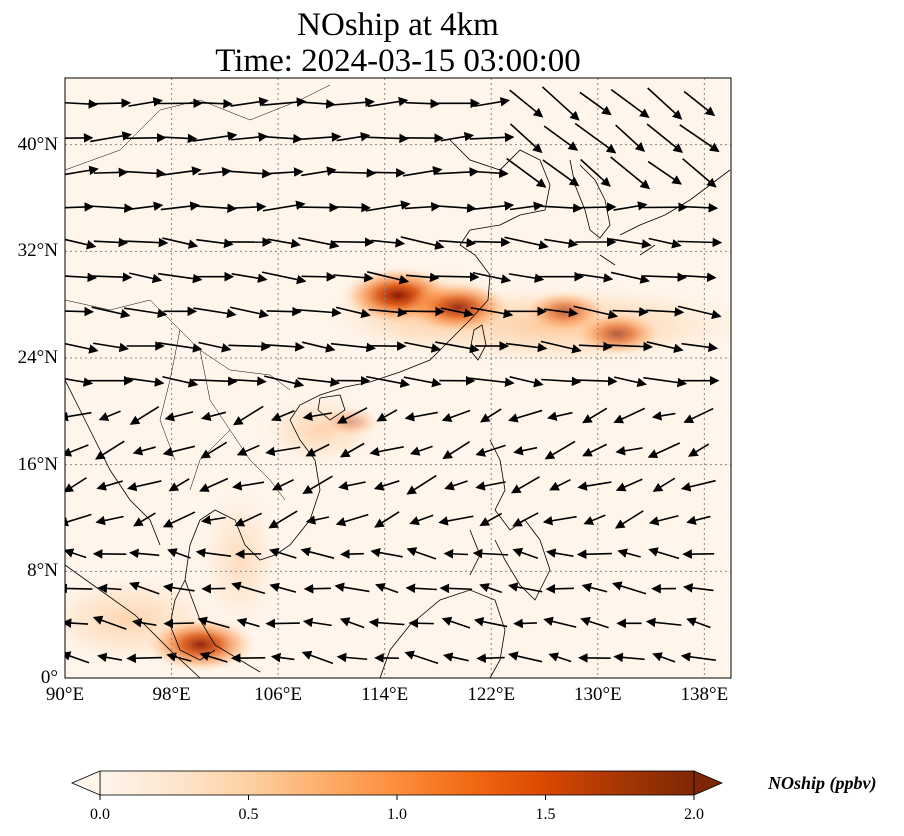  What do you see at coordinates (397, 785) in the screenshot?
I see `colorbar` at bounding box center [397, 785].